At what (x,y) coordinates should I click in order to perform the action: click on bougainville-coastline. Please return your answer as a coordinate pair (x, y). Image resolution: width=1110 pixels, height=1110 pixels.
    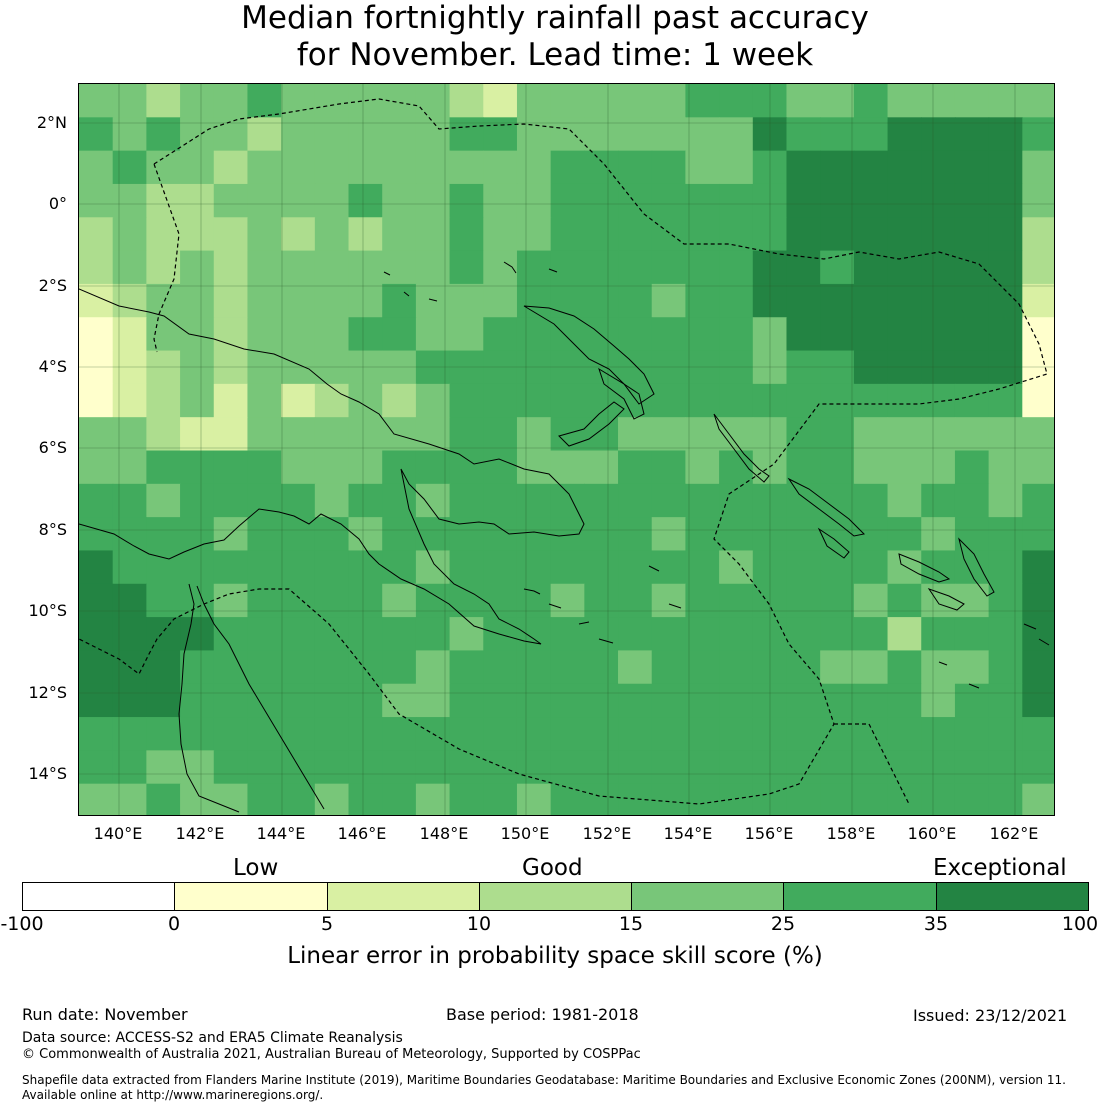
    Looking at the image, I should click on (741, 448).